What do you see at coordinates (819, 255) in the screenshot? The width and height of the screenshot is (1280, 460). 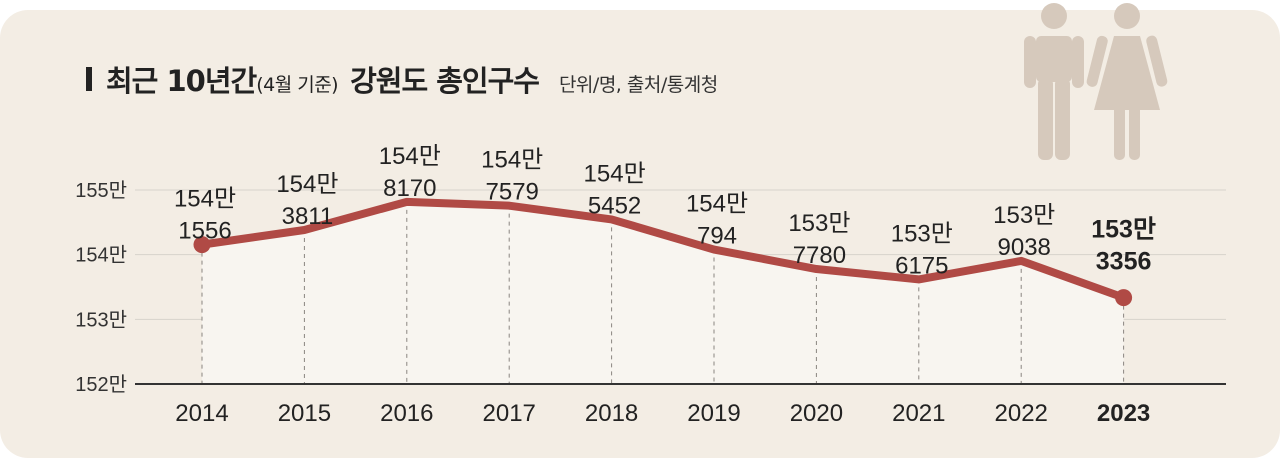 I see `data-label-value: 7780` at bounding box center [819, 255].